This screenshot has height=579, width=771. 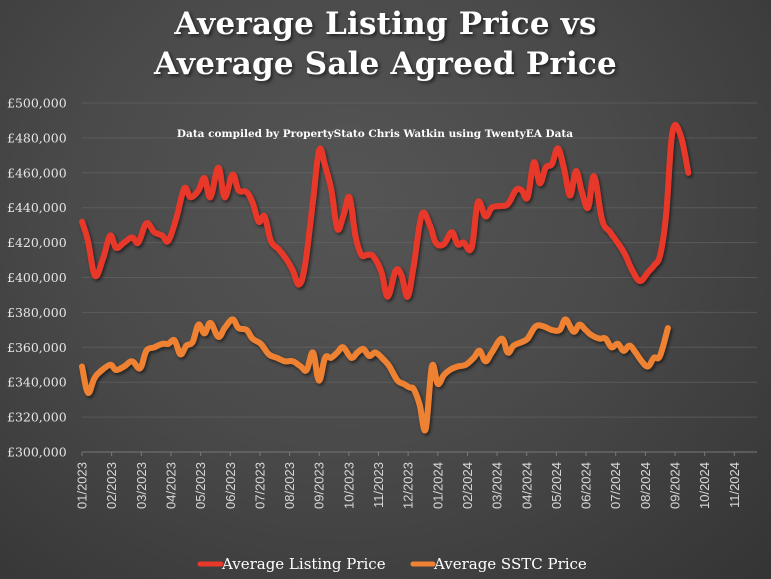 What do you see at coordinates (303, 564) in the screenshot?
I see `legend-label-listing: Average Listing Price` at bounding box center [303, 564].